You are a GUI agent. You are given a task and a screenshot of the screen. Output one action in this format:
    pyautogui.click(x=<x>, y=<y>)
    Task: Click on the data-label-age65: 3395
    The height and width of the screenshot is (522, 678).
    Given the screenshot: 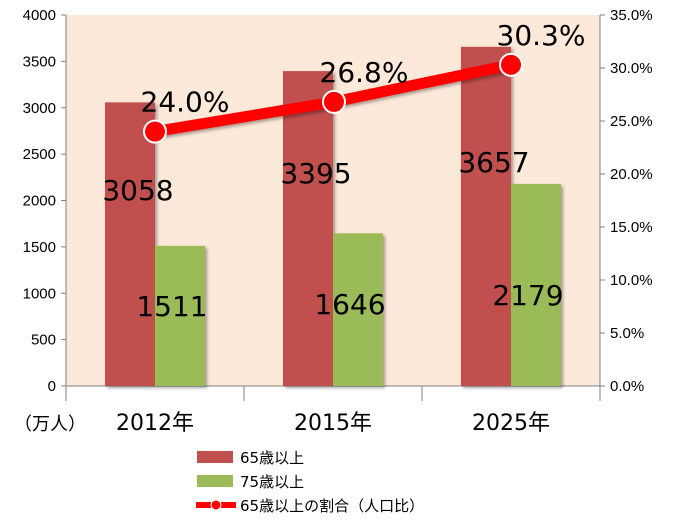 What is the action you would take?
    pyautogui.click(x=315, y=173)
    